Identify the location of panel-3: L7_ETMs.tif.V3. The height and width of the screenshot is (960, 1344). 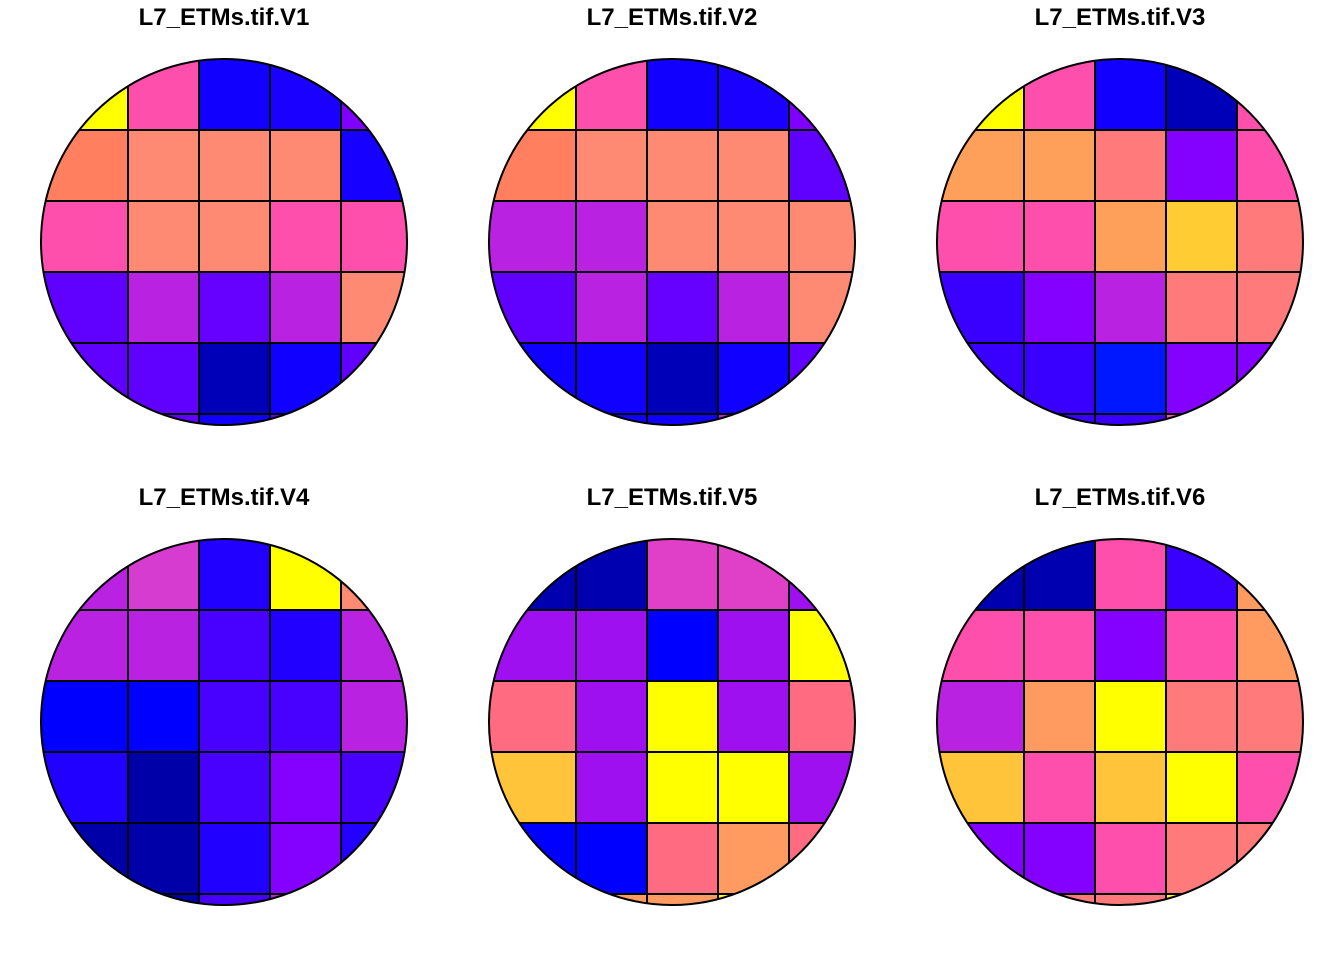
(1140, 215).